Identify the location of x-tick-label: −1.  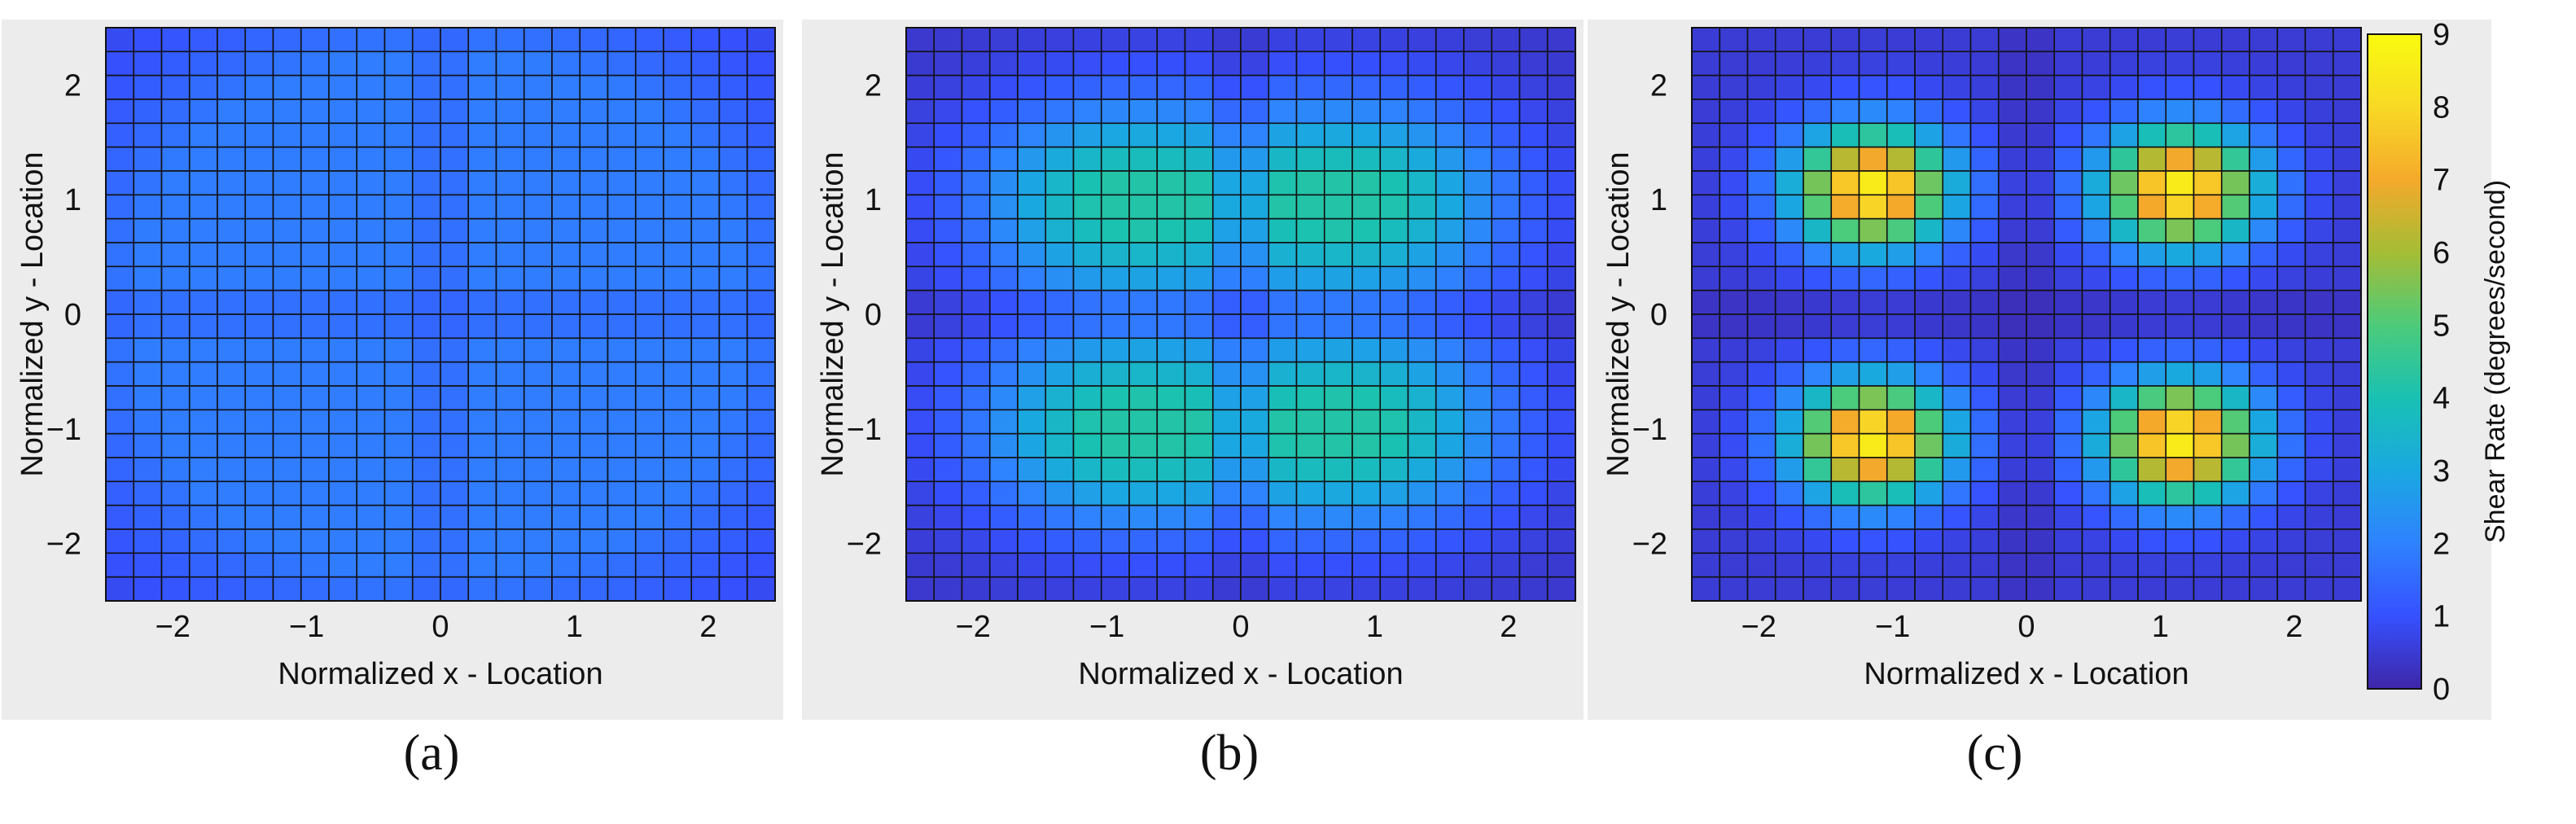
(1106, 627).